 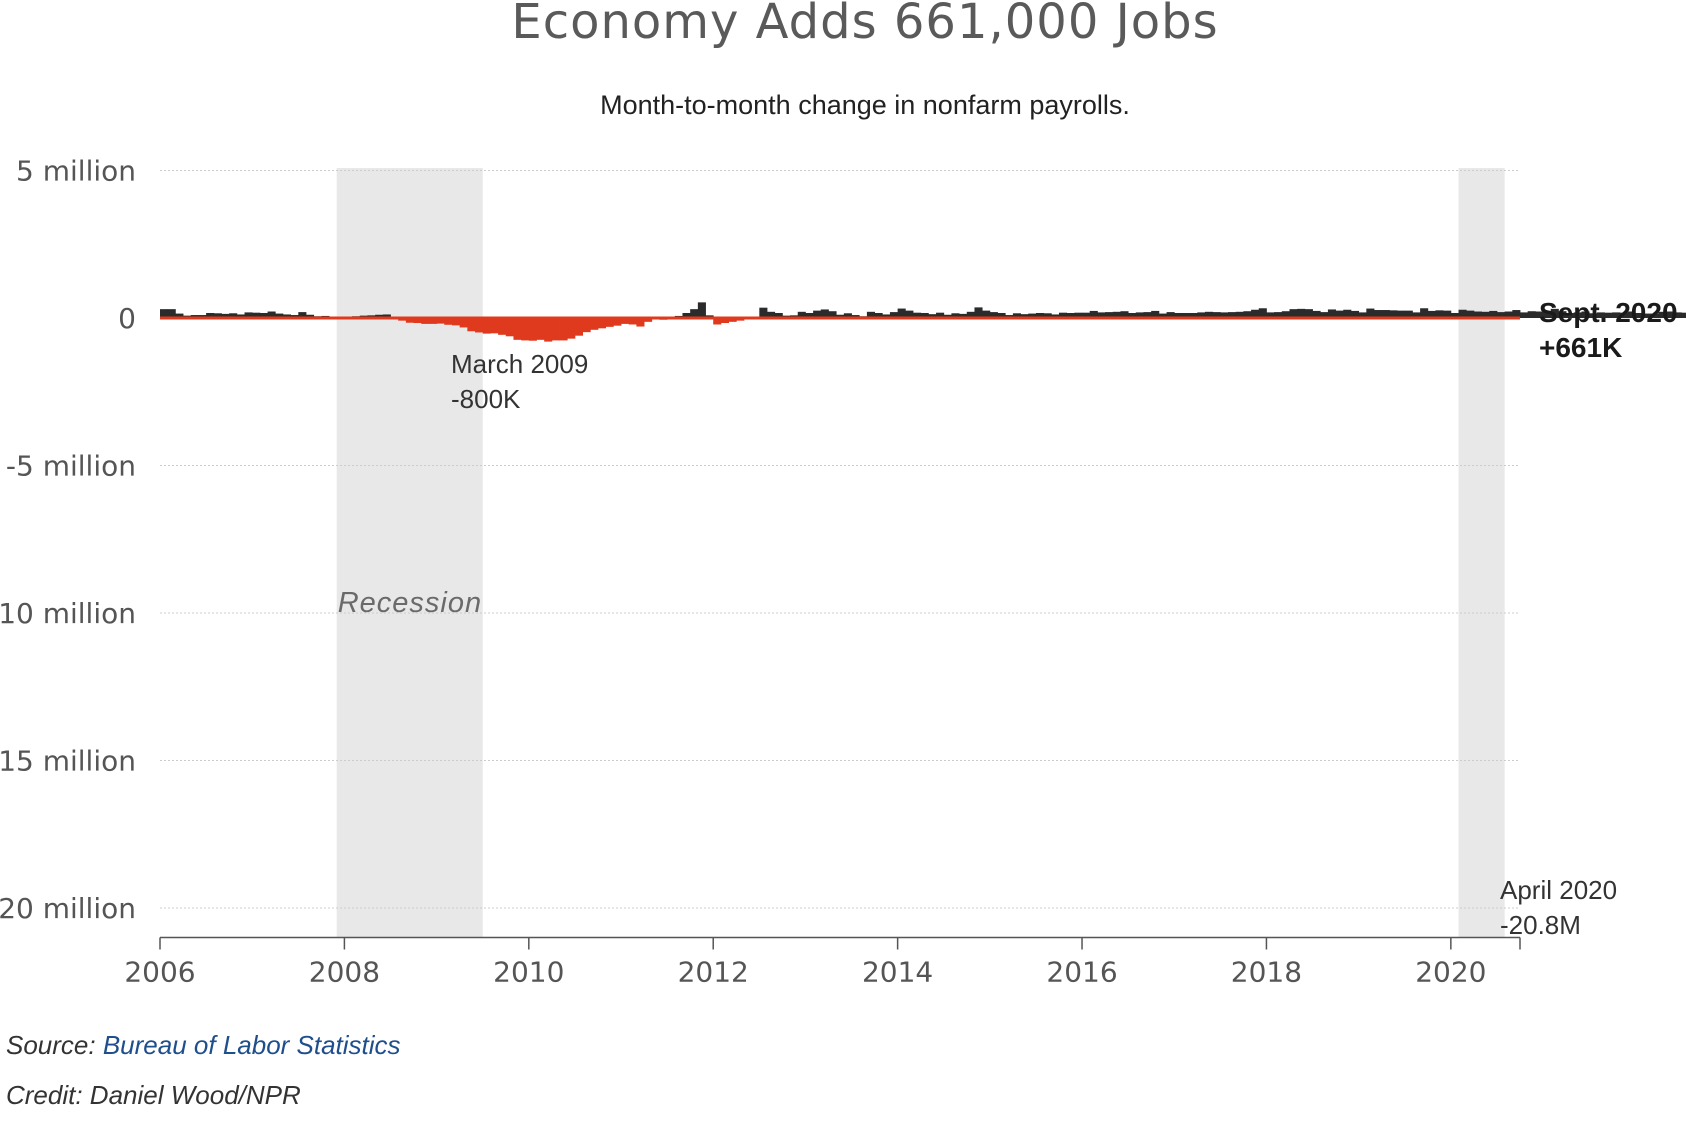 What do you see at coordinates (159, 972) in the screenshot?
I see `x-tick-label: 2006` at bounding box center [159, 972].